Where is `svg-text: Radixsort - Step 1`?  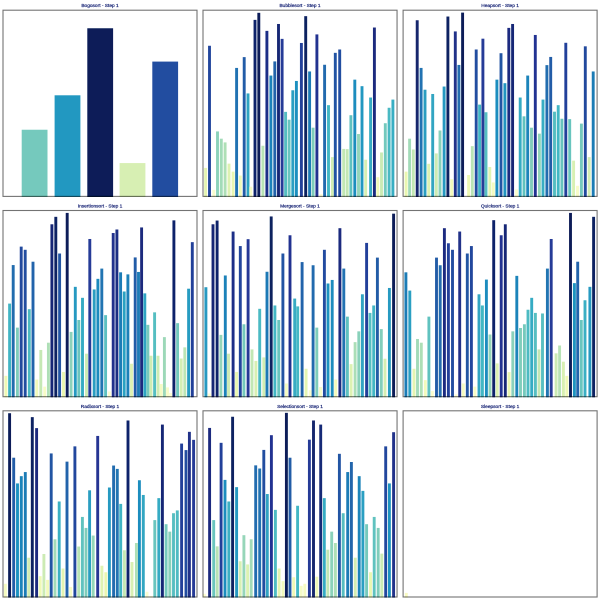 svg-text: Radixsort - Step 1 is located at coordinates (100, 407).